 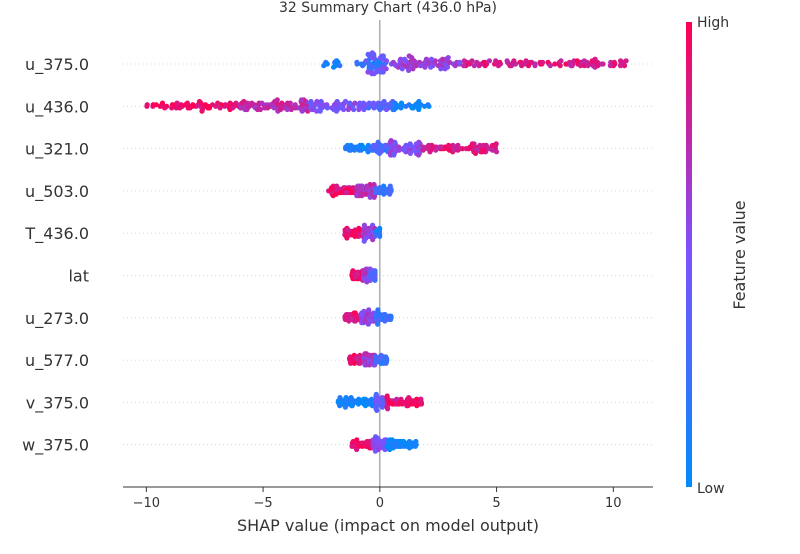 What do you see at coordinates (377, 499) in the screenshot?
I see `x-ticks: −10 −5 0 5 10` at bounding box center [377, 499].